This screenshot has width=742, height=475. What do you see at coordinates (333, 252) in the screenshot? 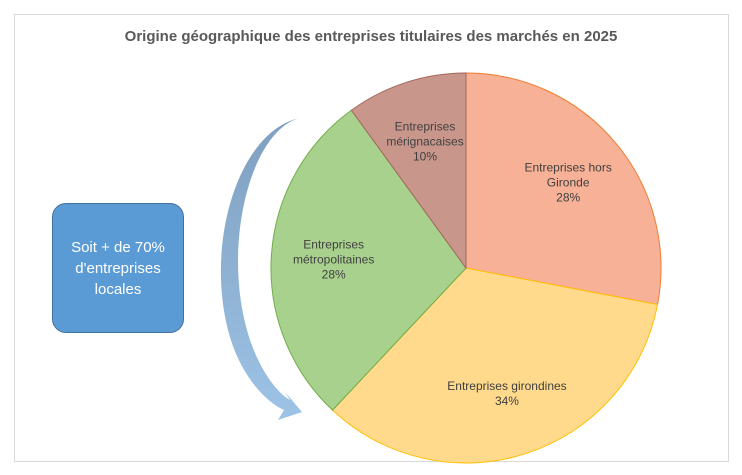
I see `slice-name: Entreprises métropolitaines` at bounding box center [333, 252].